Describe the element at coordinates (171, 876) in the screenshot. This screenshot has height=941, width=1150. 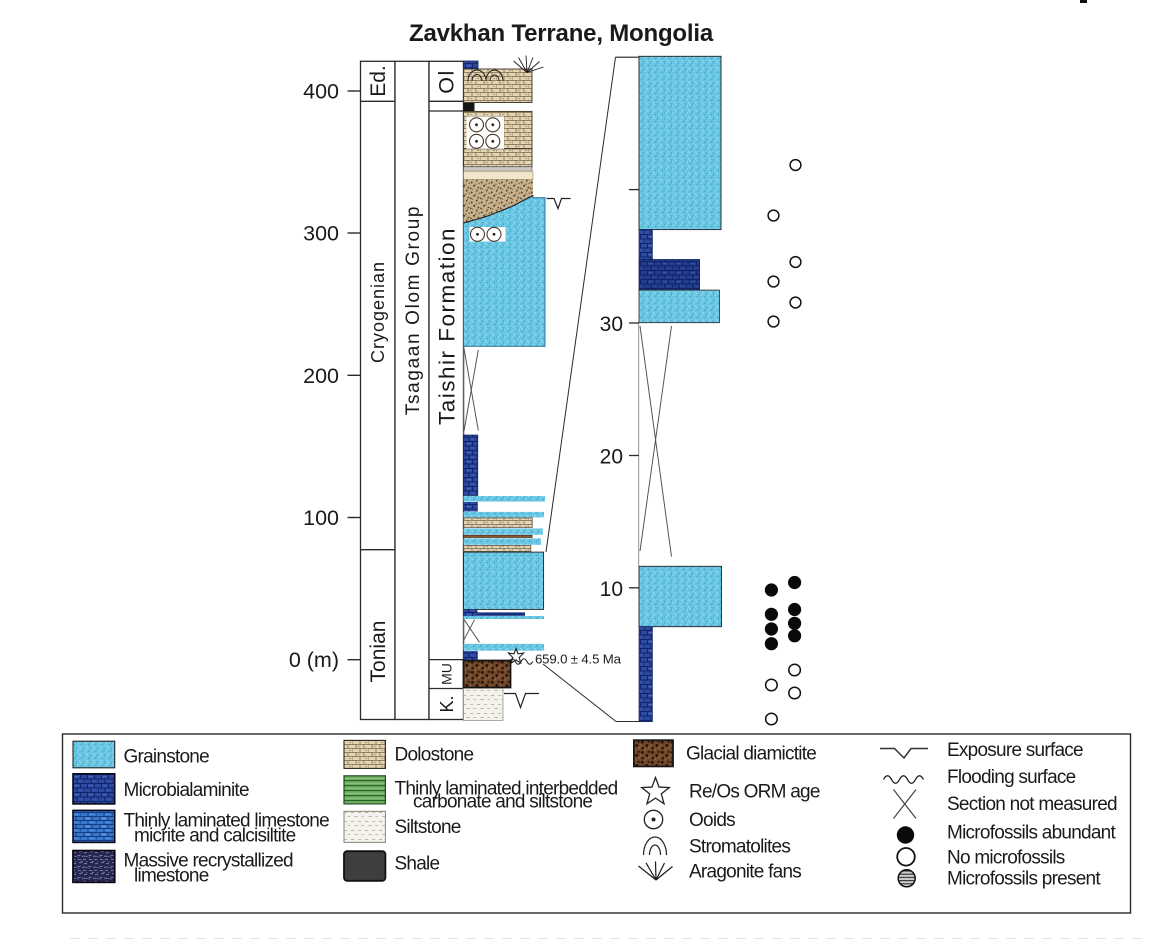
I see `svg-text: limestone` at that location.